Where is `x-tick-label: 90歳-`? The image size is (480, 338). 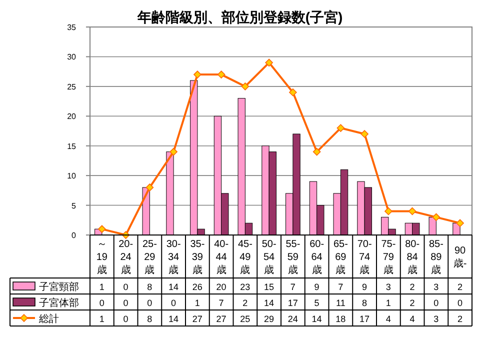 x-tick-label: 90歳- is located at coordinates (460, 258).